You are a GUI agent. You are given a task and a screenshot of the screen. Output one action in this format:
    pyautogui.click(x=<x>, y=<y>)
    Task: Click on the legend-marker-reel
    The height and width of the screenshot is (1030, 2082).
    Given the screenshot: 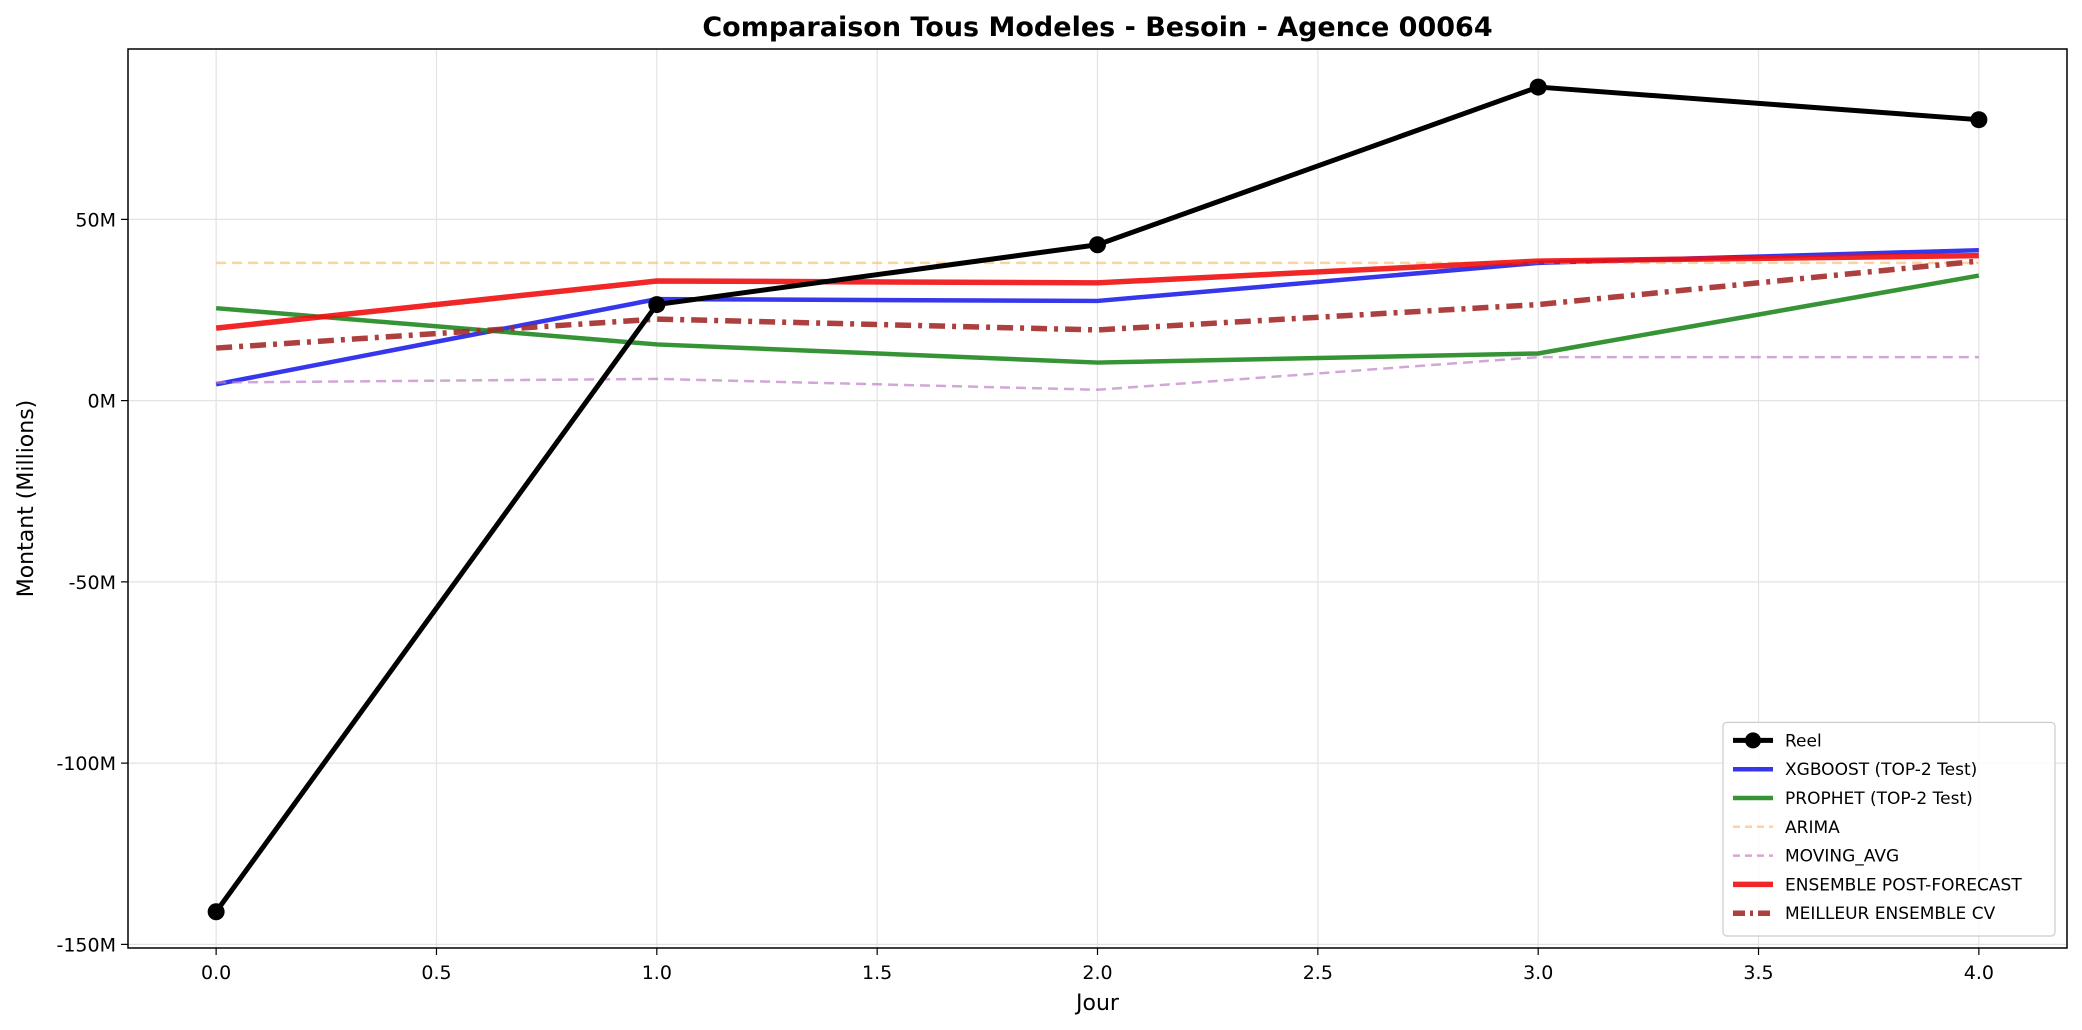 What is the action you would take?
    pyautogui.click(x=1753, y=740)
    